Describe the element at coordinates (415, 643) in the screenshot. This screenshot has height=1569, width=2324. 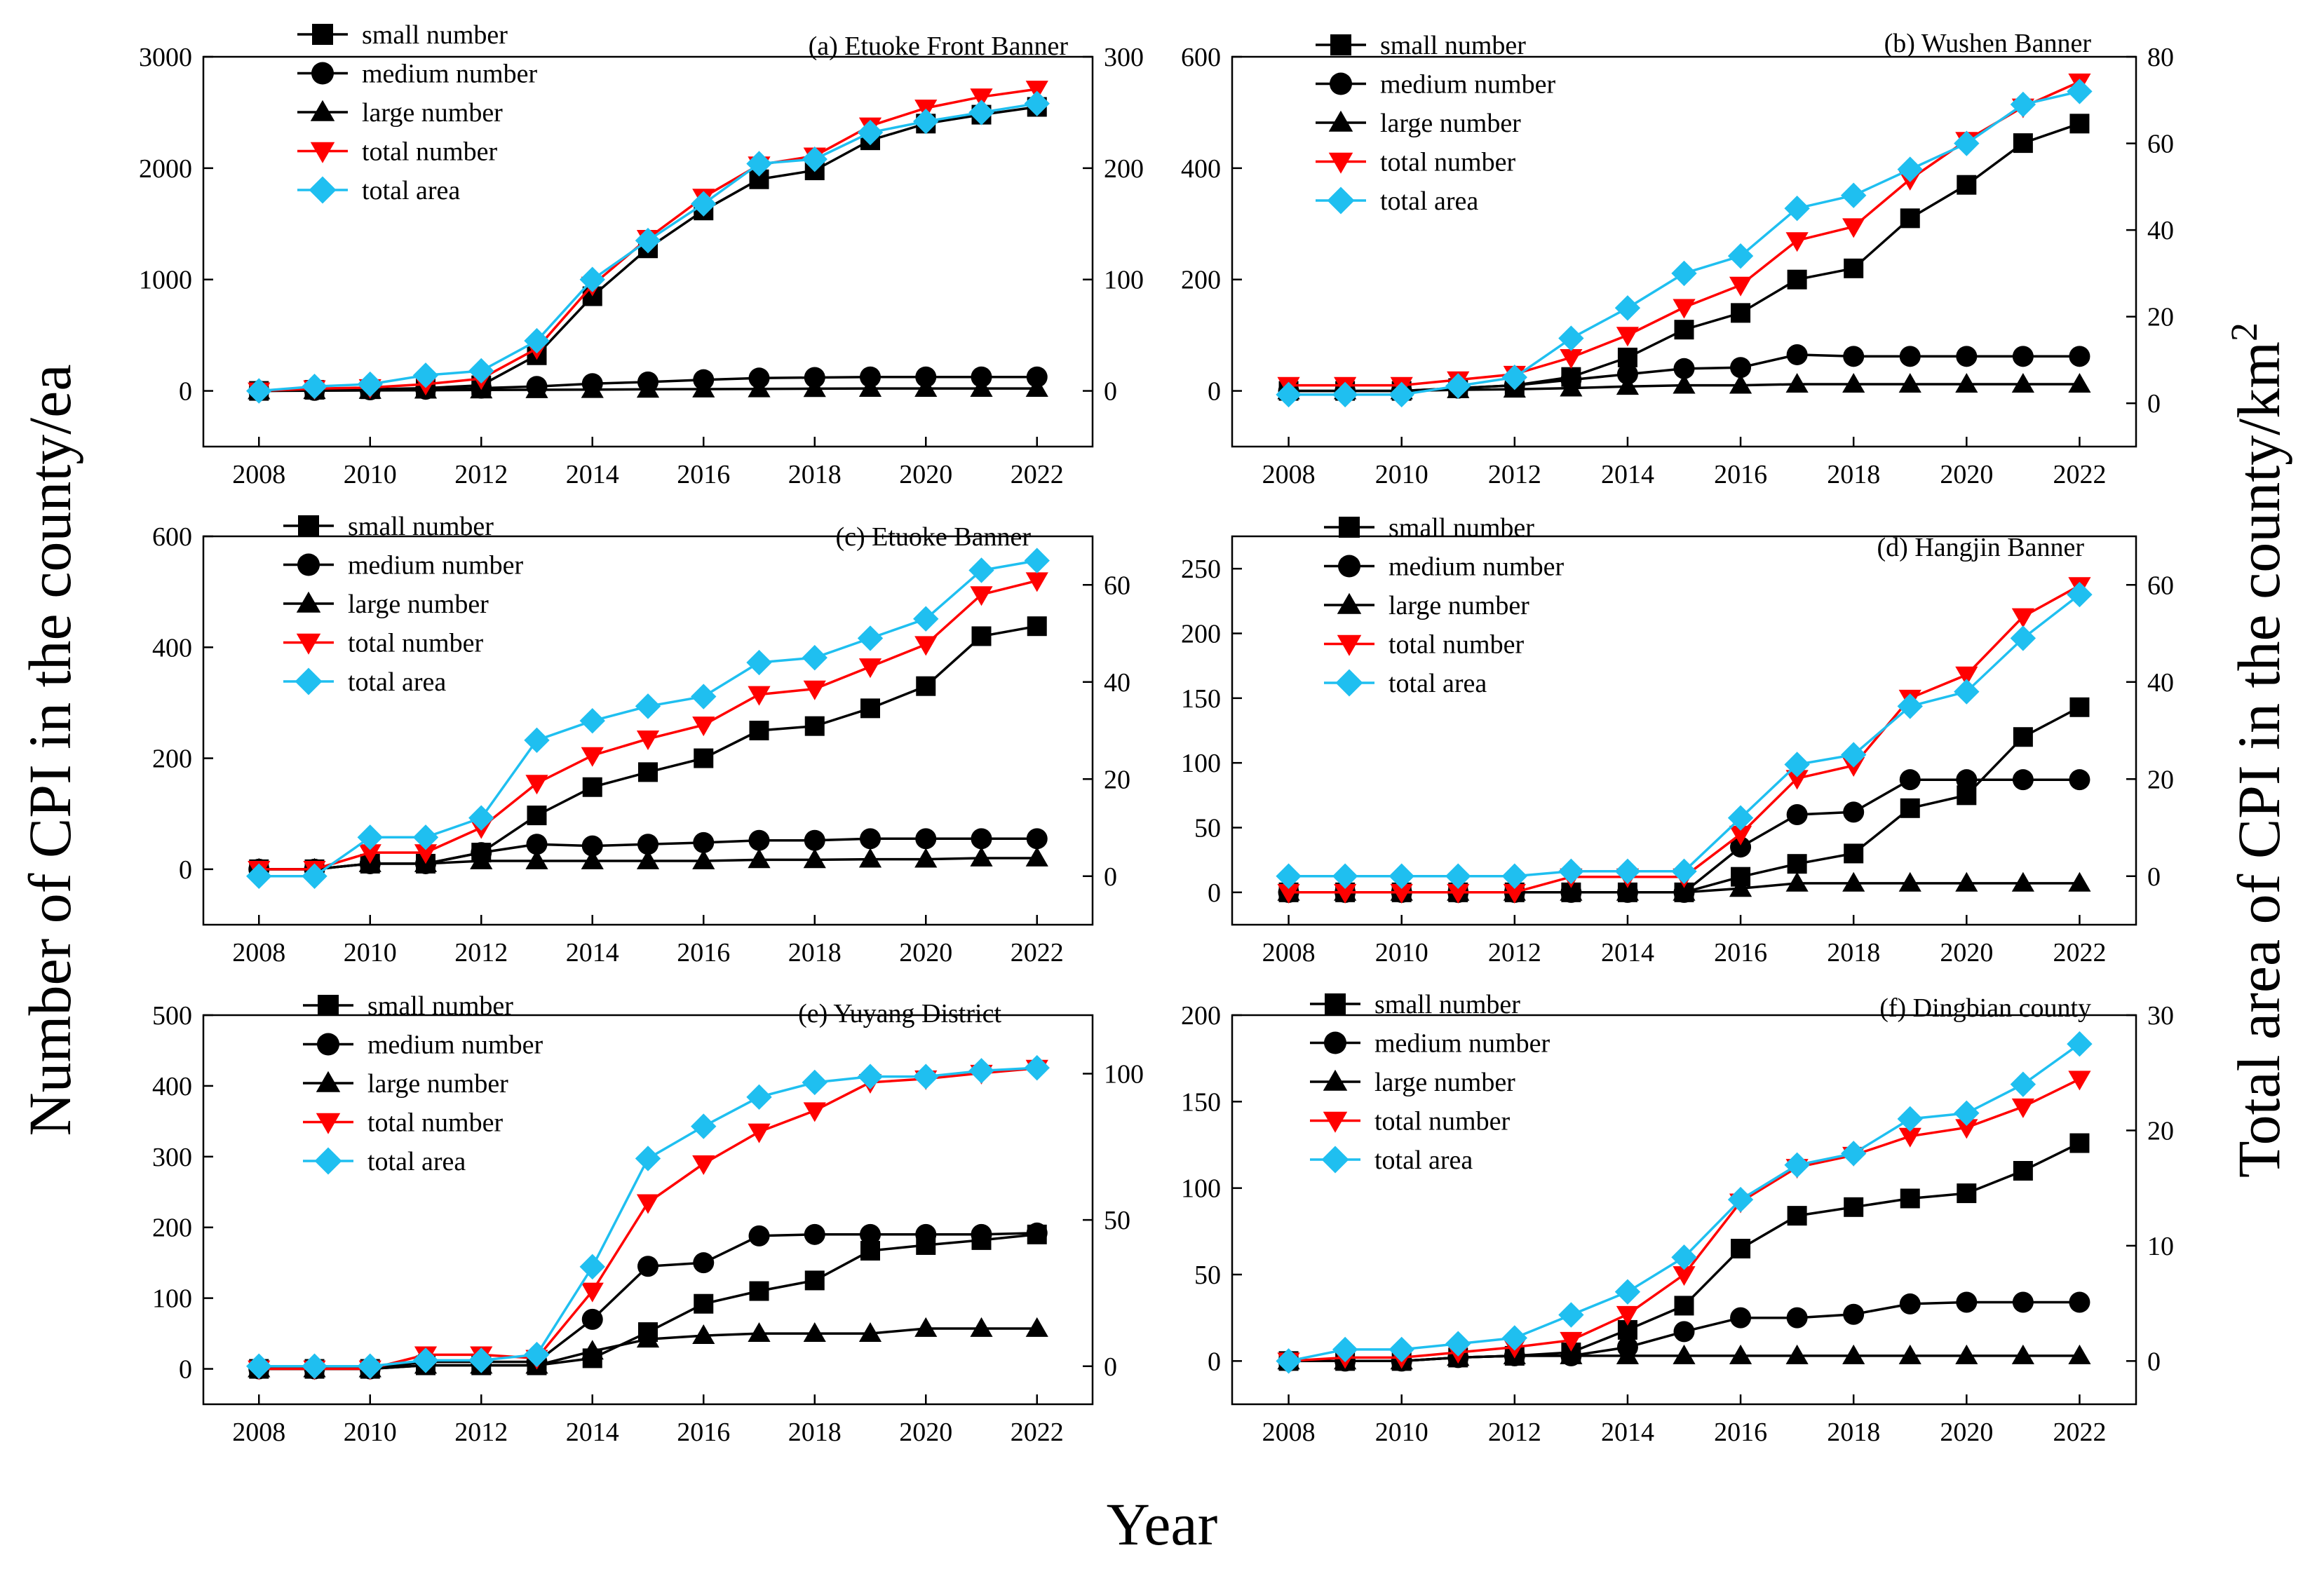
I see `legend-label-total-number: total number` at that location.